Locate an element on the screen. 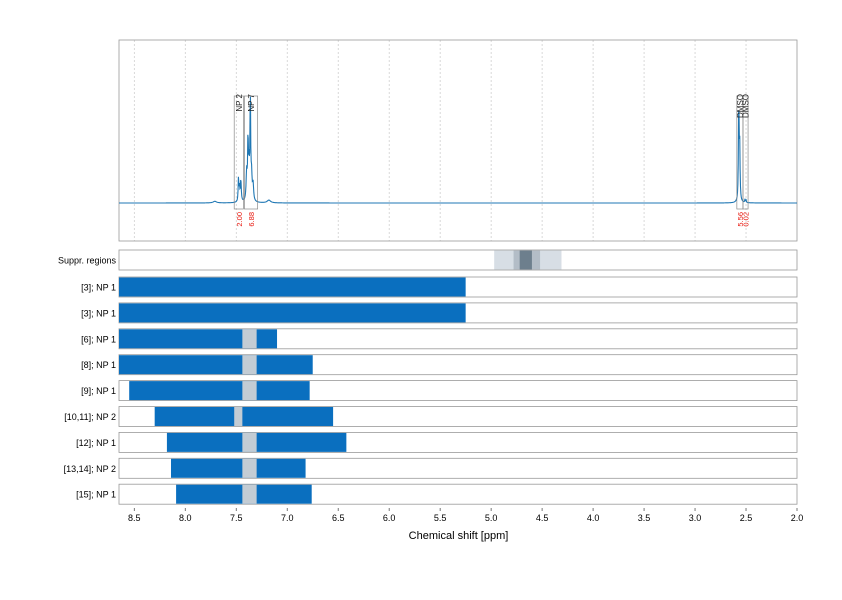  x-tick-label: 8.0 is located at coordinates (185, 518).